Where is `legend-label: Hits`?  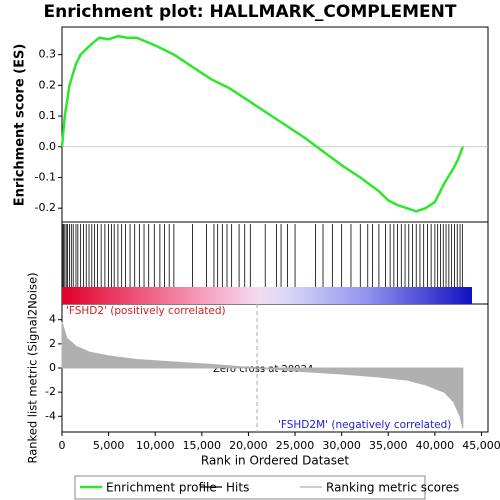 legend-label: Hits is located at coordinates (237, 488).